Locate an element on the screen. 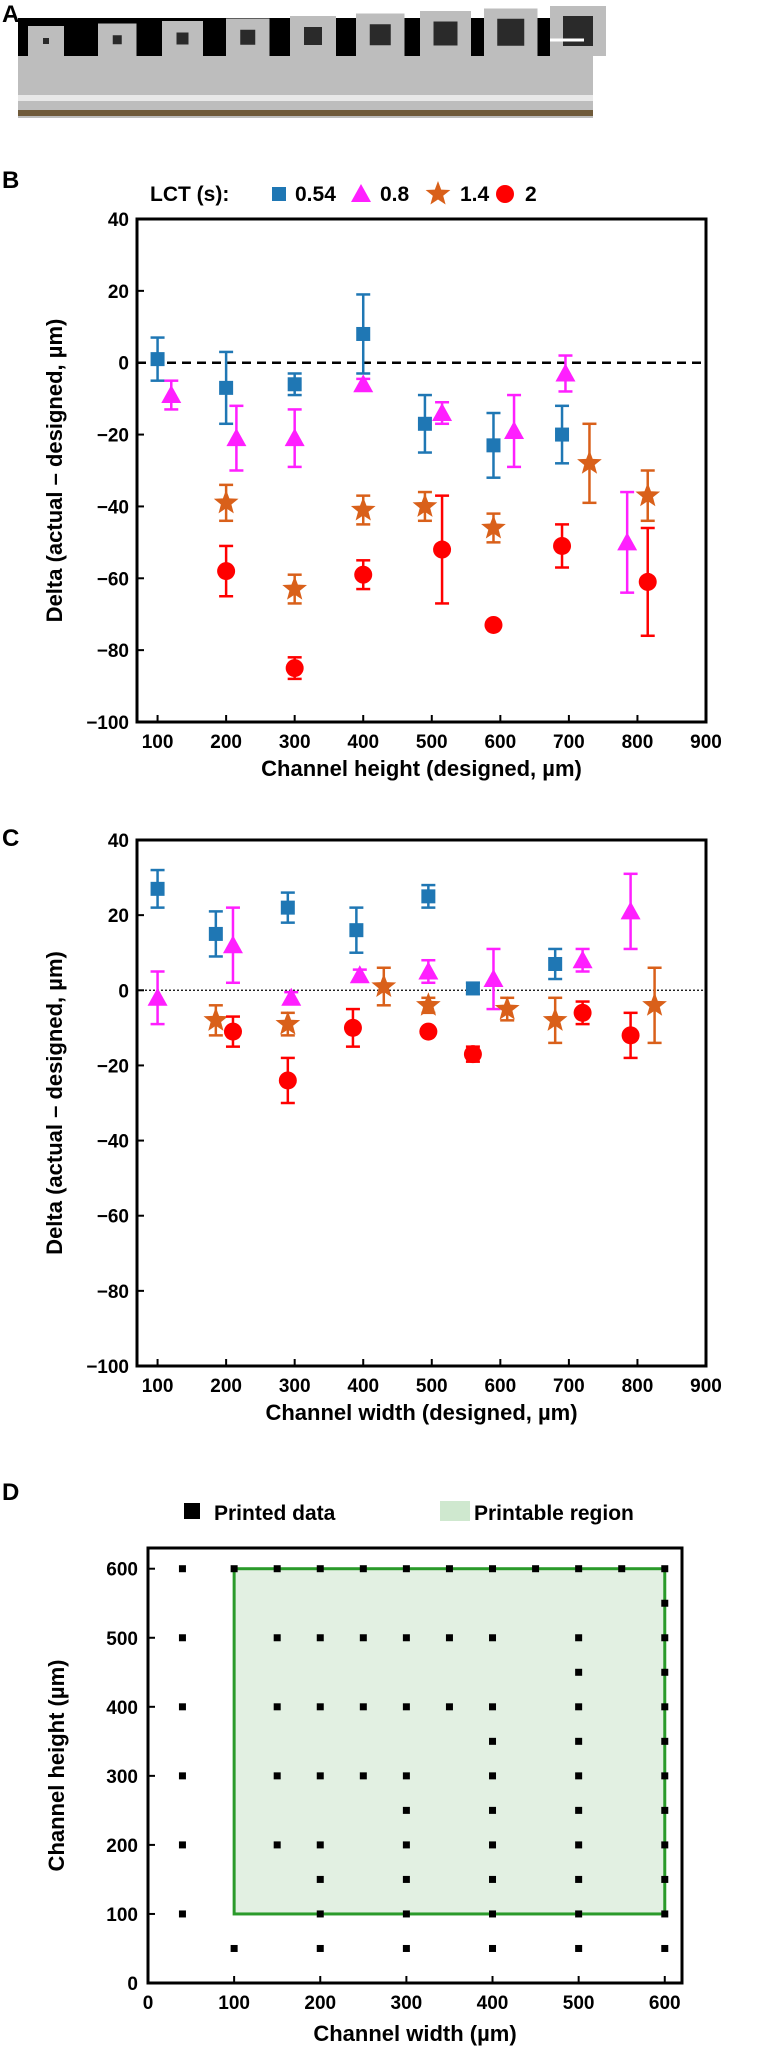 The height and width of the screenshot is (2063, 768). y-axis-label: Channel height (µm) is located at coordinates (56, 1766).